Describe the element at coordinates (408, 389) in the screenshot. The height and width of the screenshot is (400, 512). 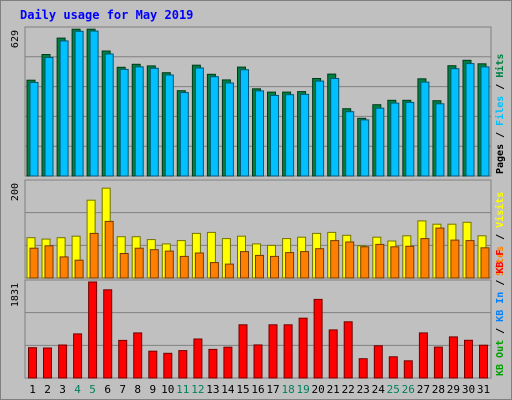
I see `x-tick-label-day-26: 26` at that location.